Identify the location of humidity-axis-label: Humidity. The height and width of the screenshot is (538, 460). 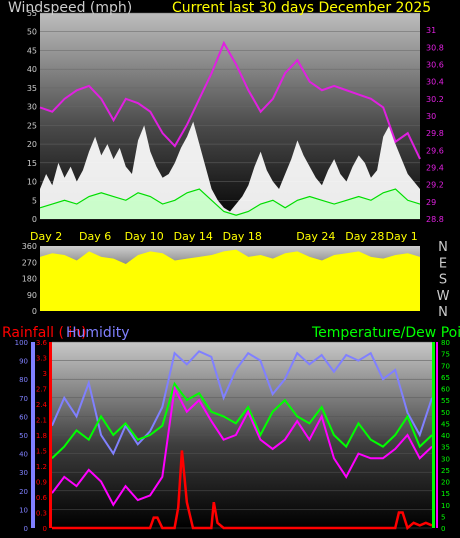
(97, 333).